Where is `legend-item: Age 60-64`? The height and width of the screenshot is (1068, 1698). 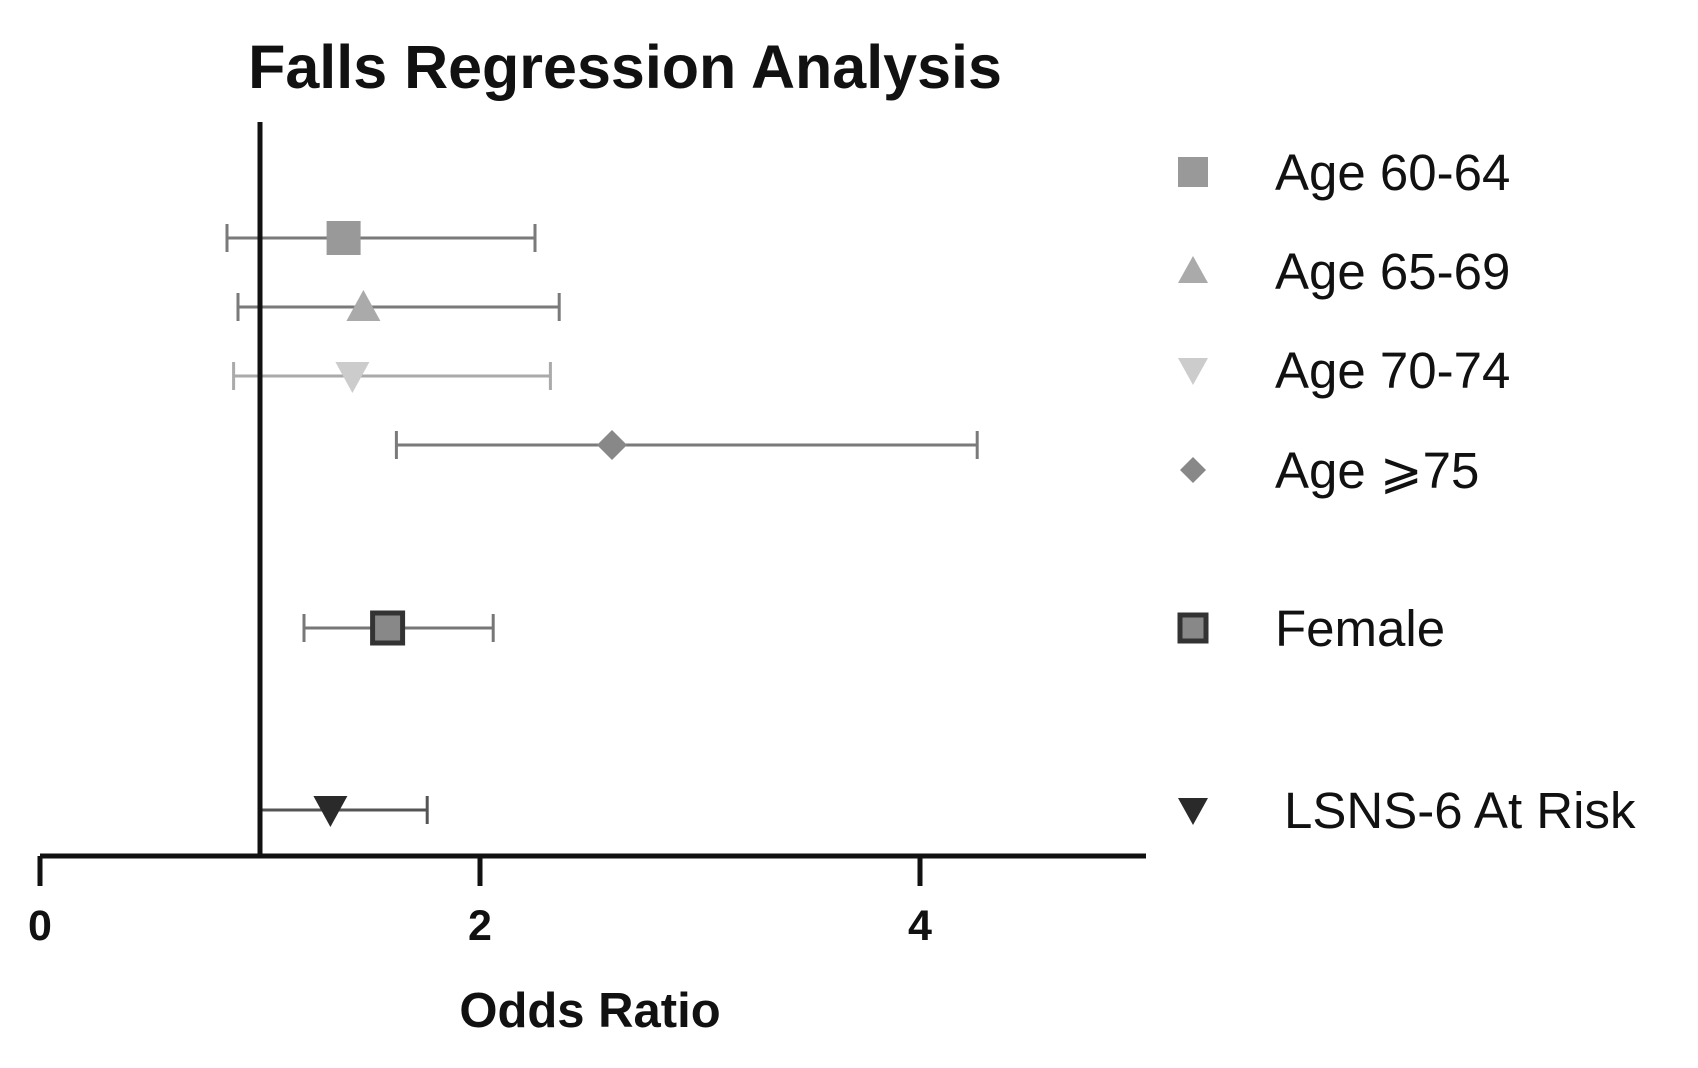 legend-item: Age 60-64 is located at coordinates (1344, 172).